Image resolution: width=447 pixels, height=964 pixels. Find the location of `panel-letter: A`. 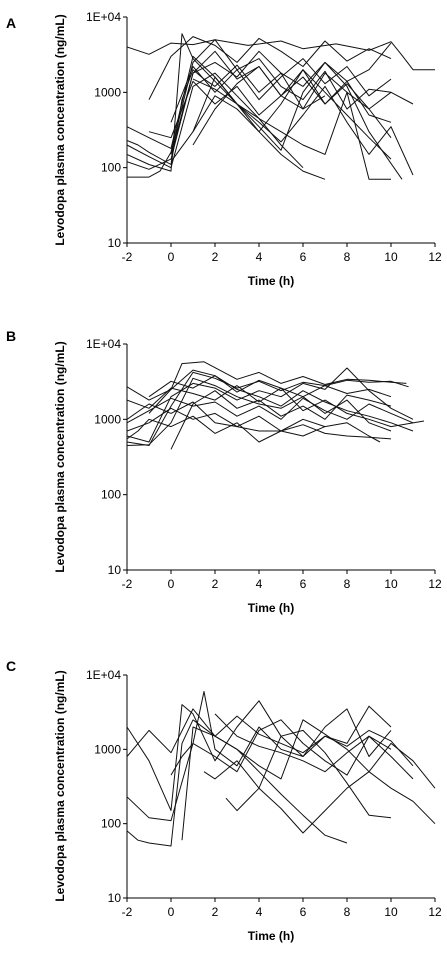

panel-letter: A is located at coordinates (11, 23).